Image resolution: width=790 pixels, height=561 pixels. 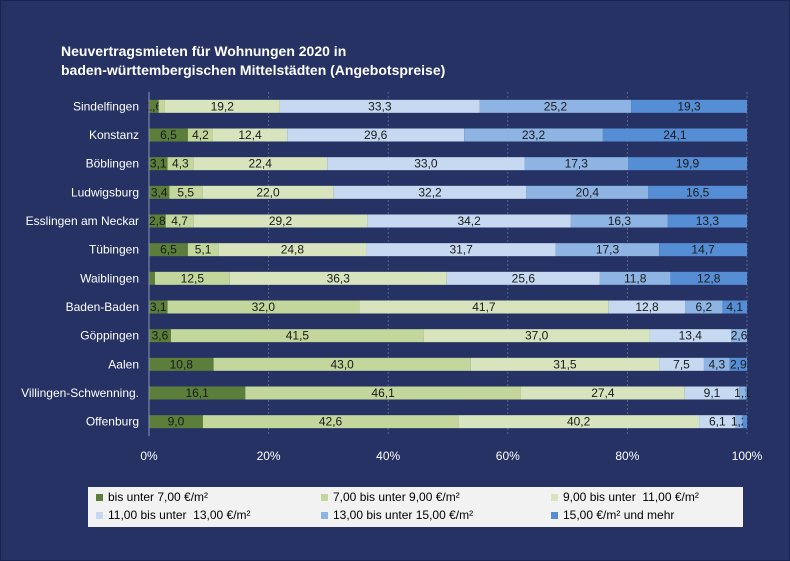 I want to click on data-label: 1,6, so click(x=153, y=106).